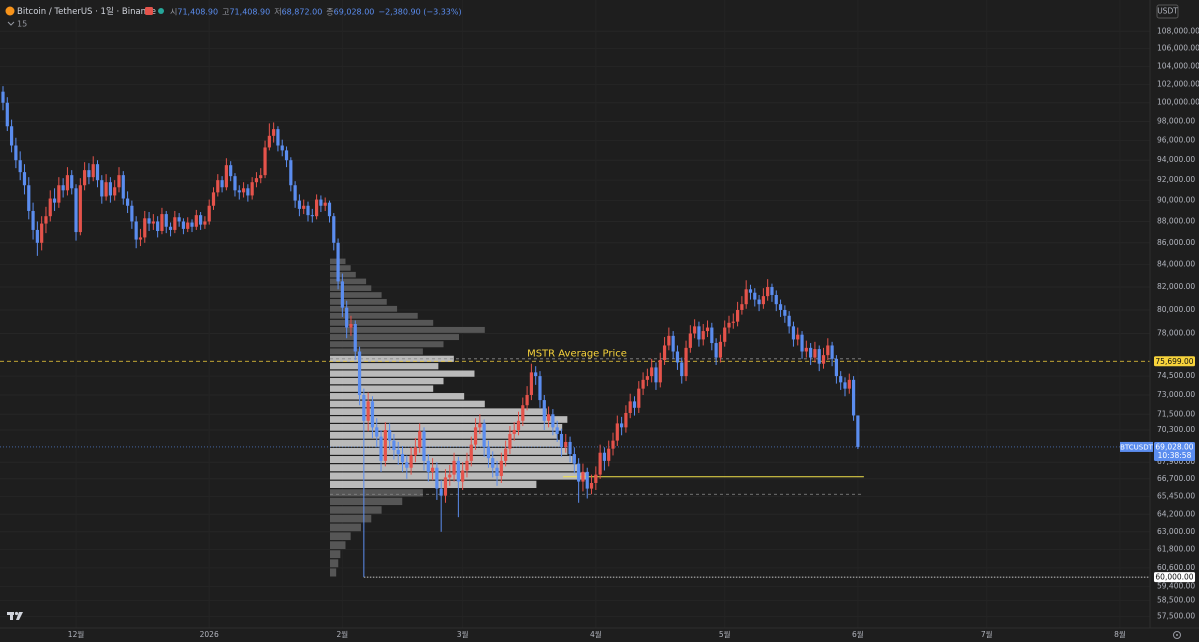 The width and height of the screenshot is (1199, 642). Describe the element at coordinates (1176, 413) in the screenshot. I see `y-tick-label: 71,500.00` at that location.